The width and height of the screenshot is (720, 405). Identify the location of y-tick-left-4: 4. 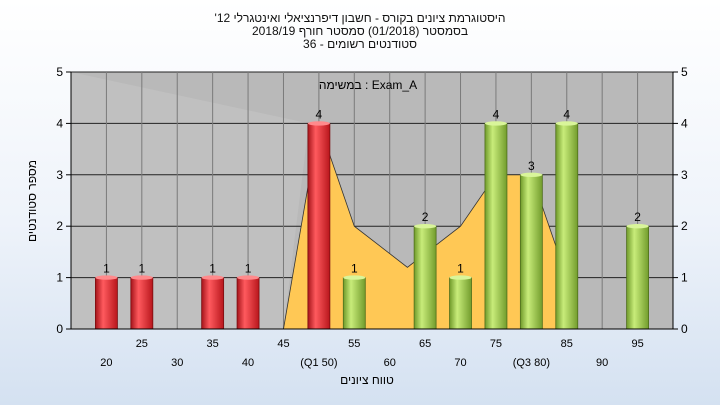
(59, 123).